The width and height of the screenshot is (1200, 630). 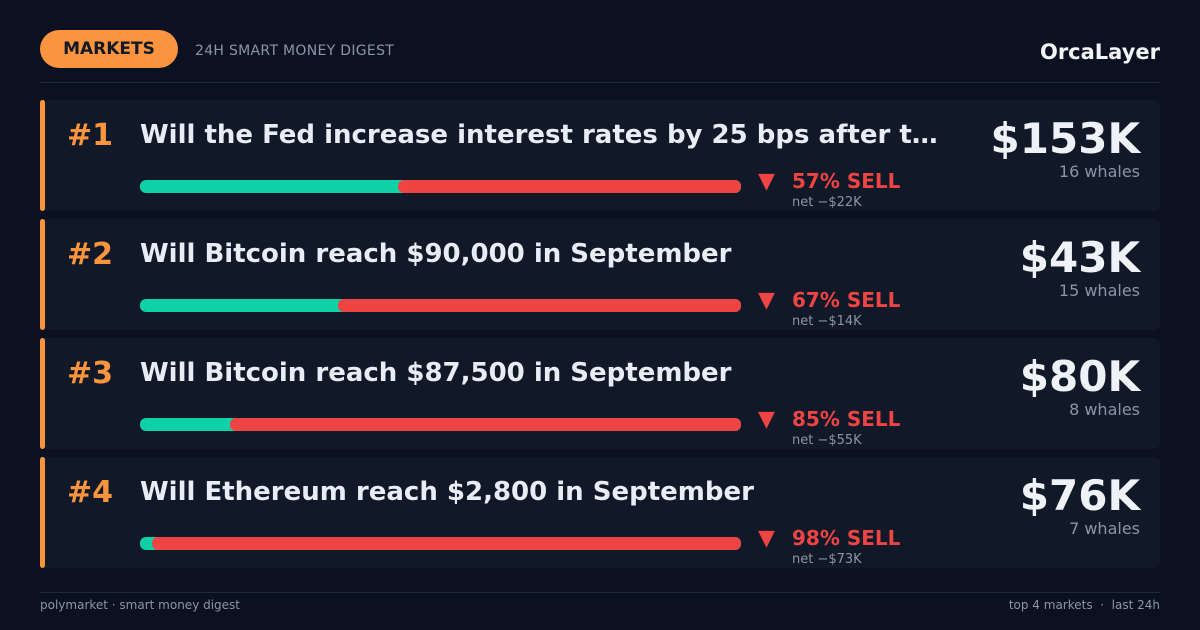 I want to click on sell-label: 67% SELL, so click(x=846, y=300).